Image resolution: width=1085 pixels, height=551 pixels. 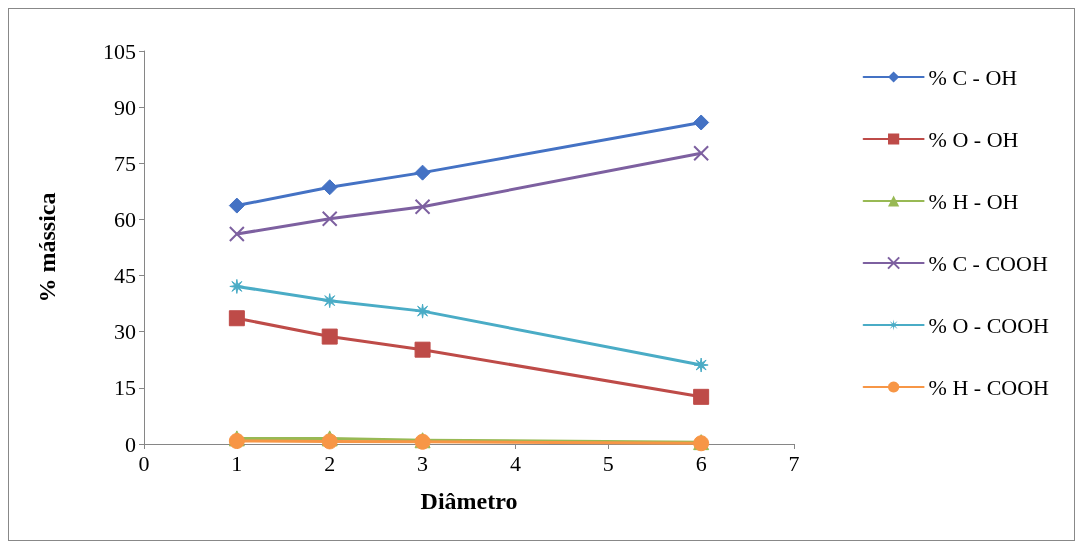 I want to click on legend-label: % H - OH, so click(x=973, y=201).